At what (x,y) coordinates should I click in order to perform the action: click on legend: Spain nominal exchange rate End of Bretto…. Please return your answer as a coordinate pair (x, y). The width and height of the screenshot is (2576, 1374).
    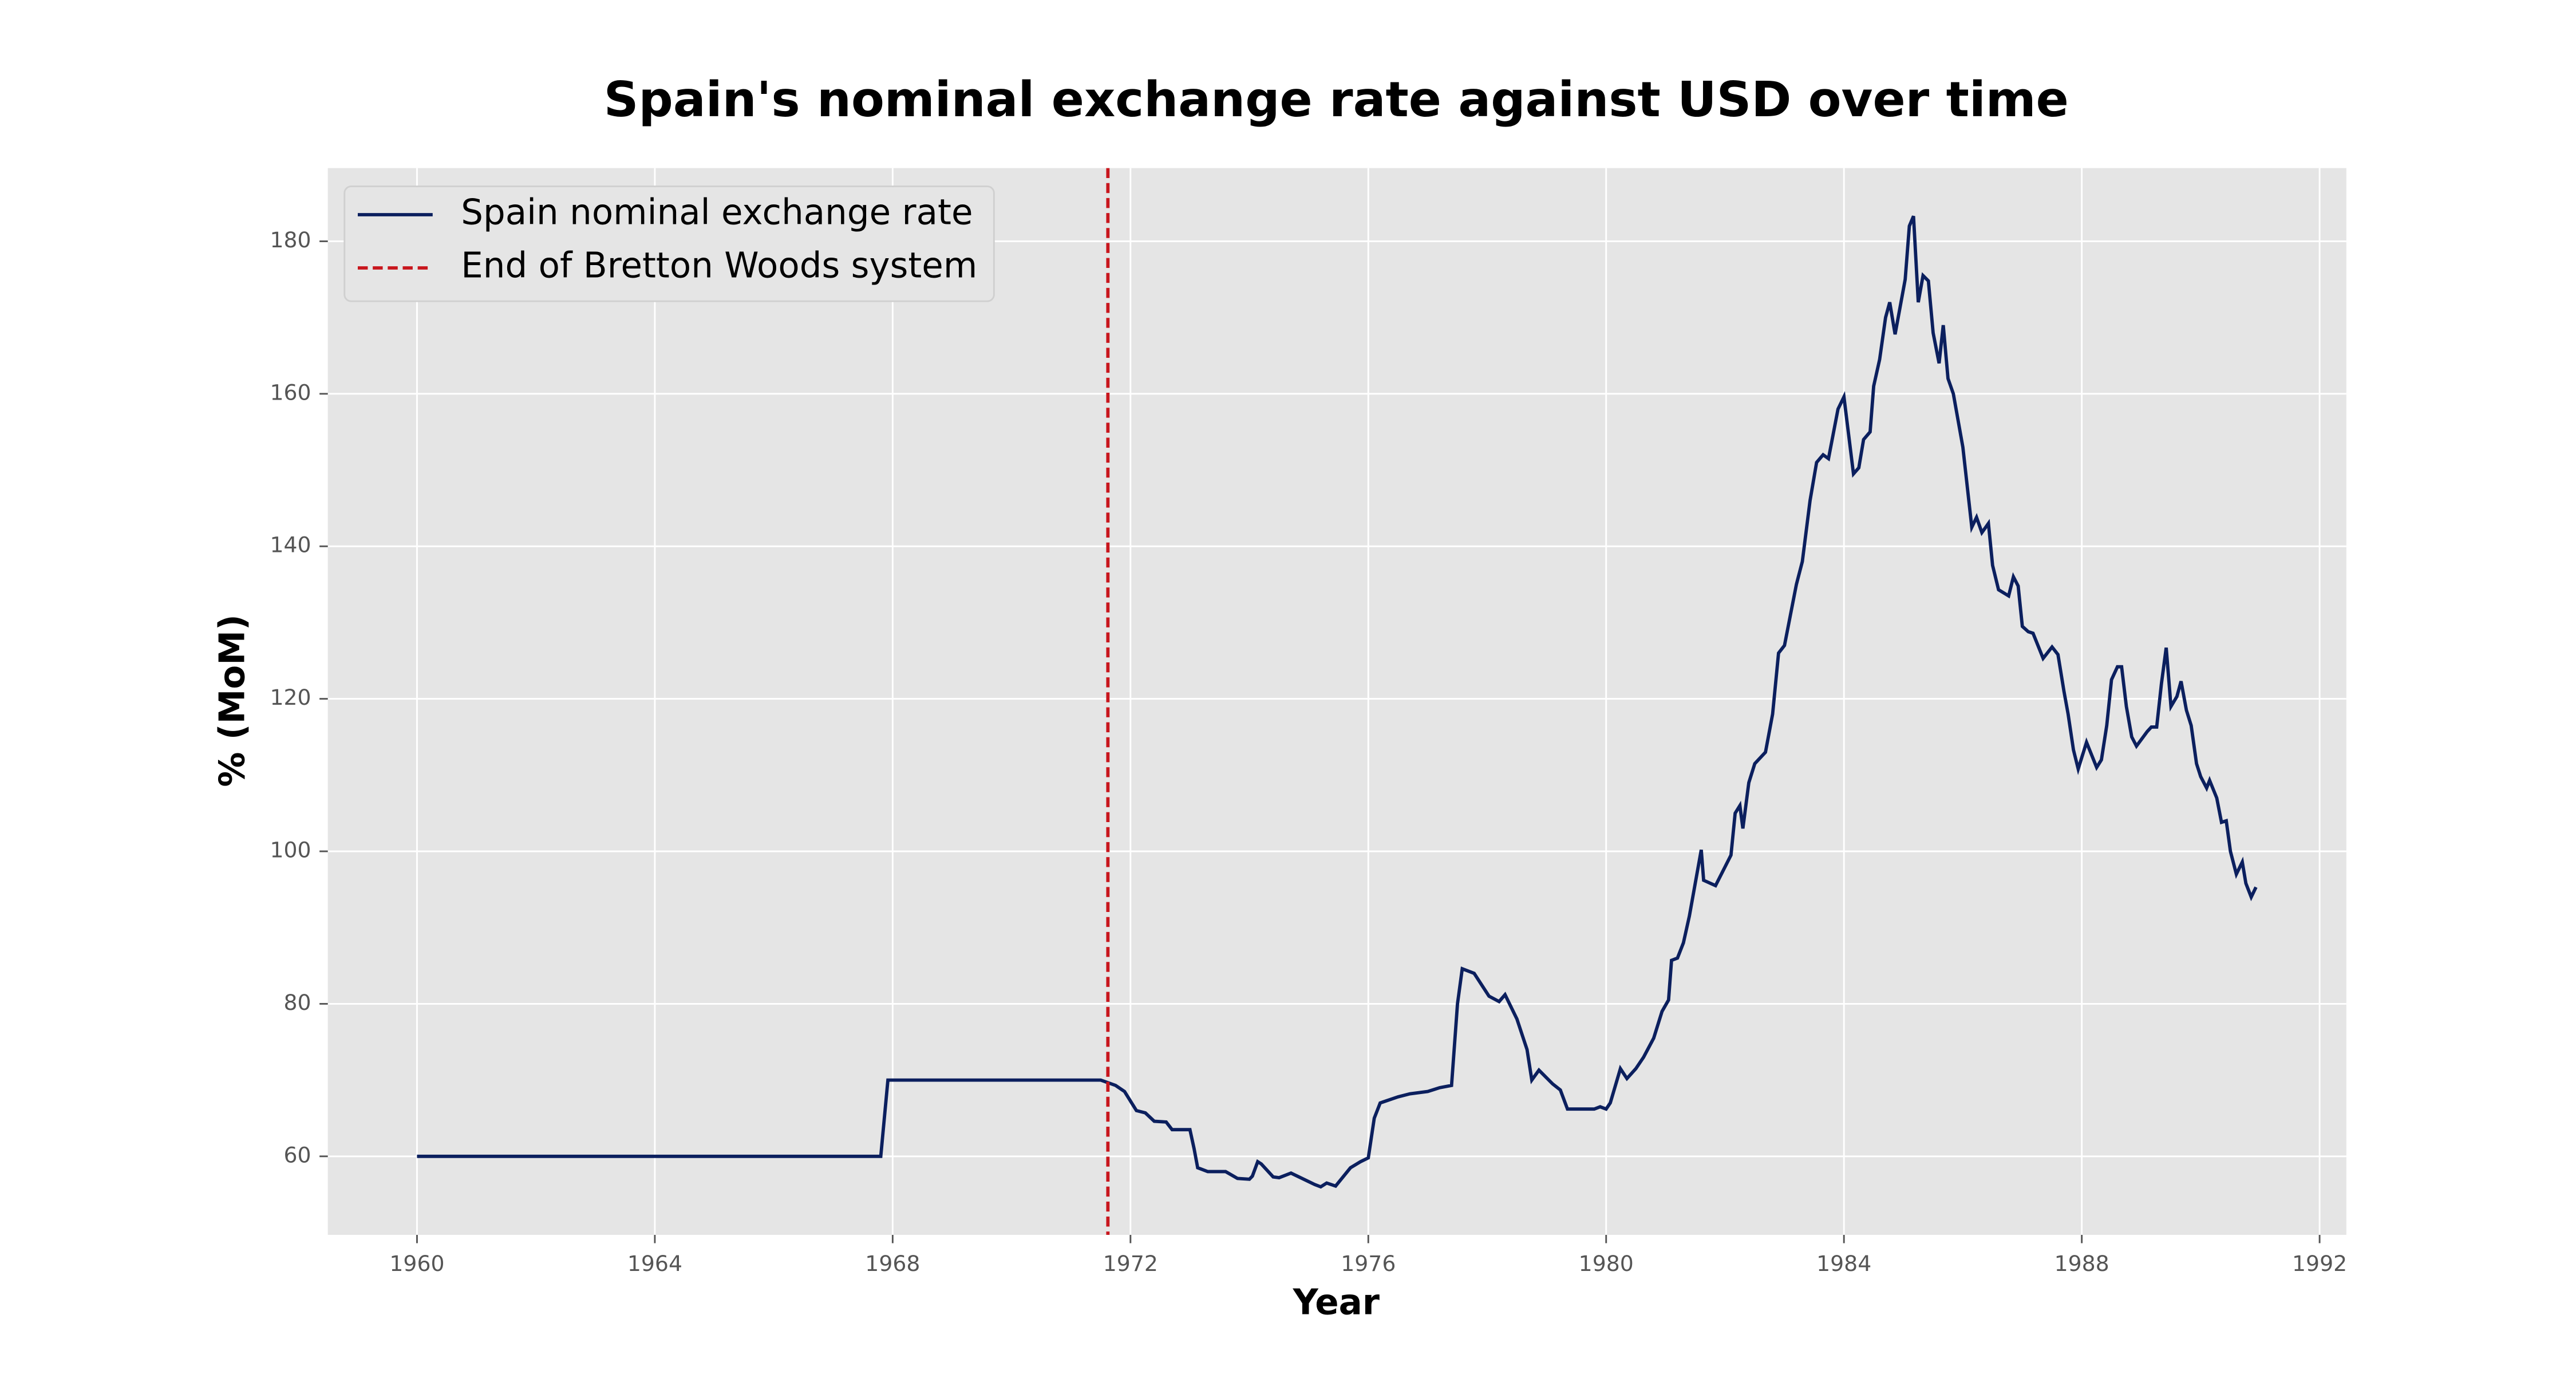
    Looking at the image, I should click on (669, 243).